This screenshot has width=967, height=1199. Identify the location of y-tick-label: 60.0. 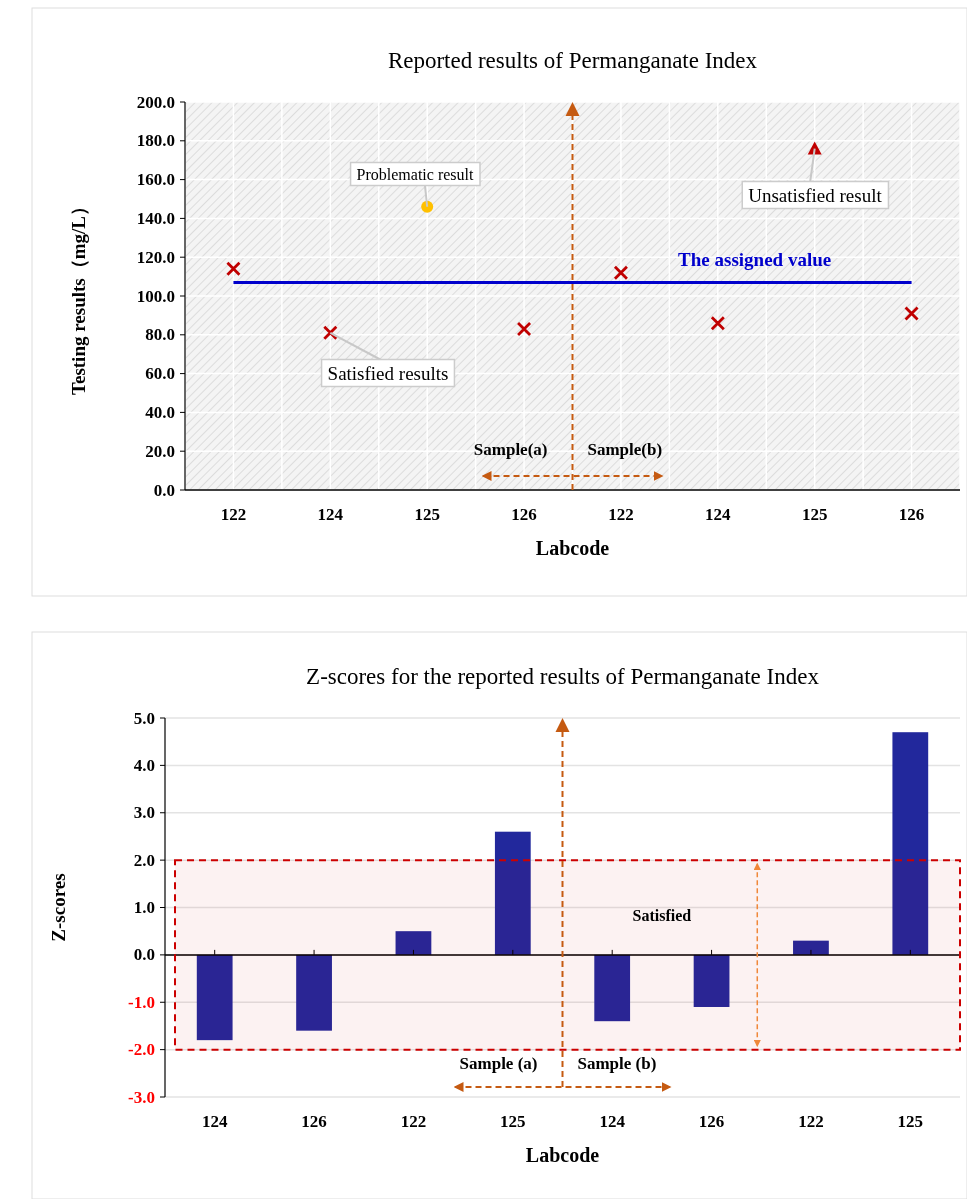
(160, 374).